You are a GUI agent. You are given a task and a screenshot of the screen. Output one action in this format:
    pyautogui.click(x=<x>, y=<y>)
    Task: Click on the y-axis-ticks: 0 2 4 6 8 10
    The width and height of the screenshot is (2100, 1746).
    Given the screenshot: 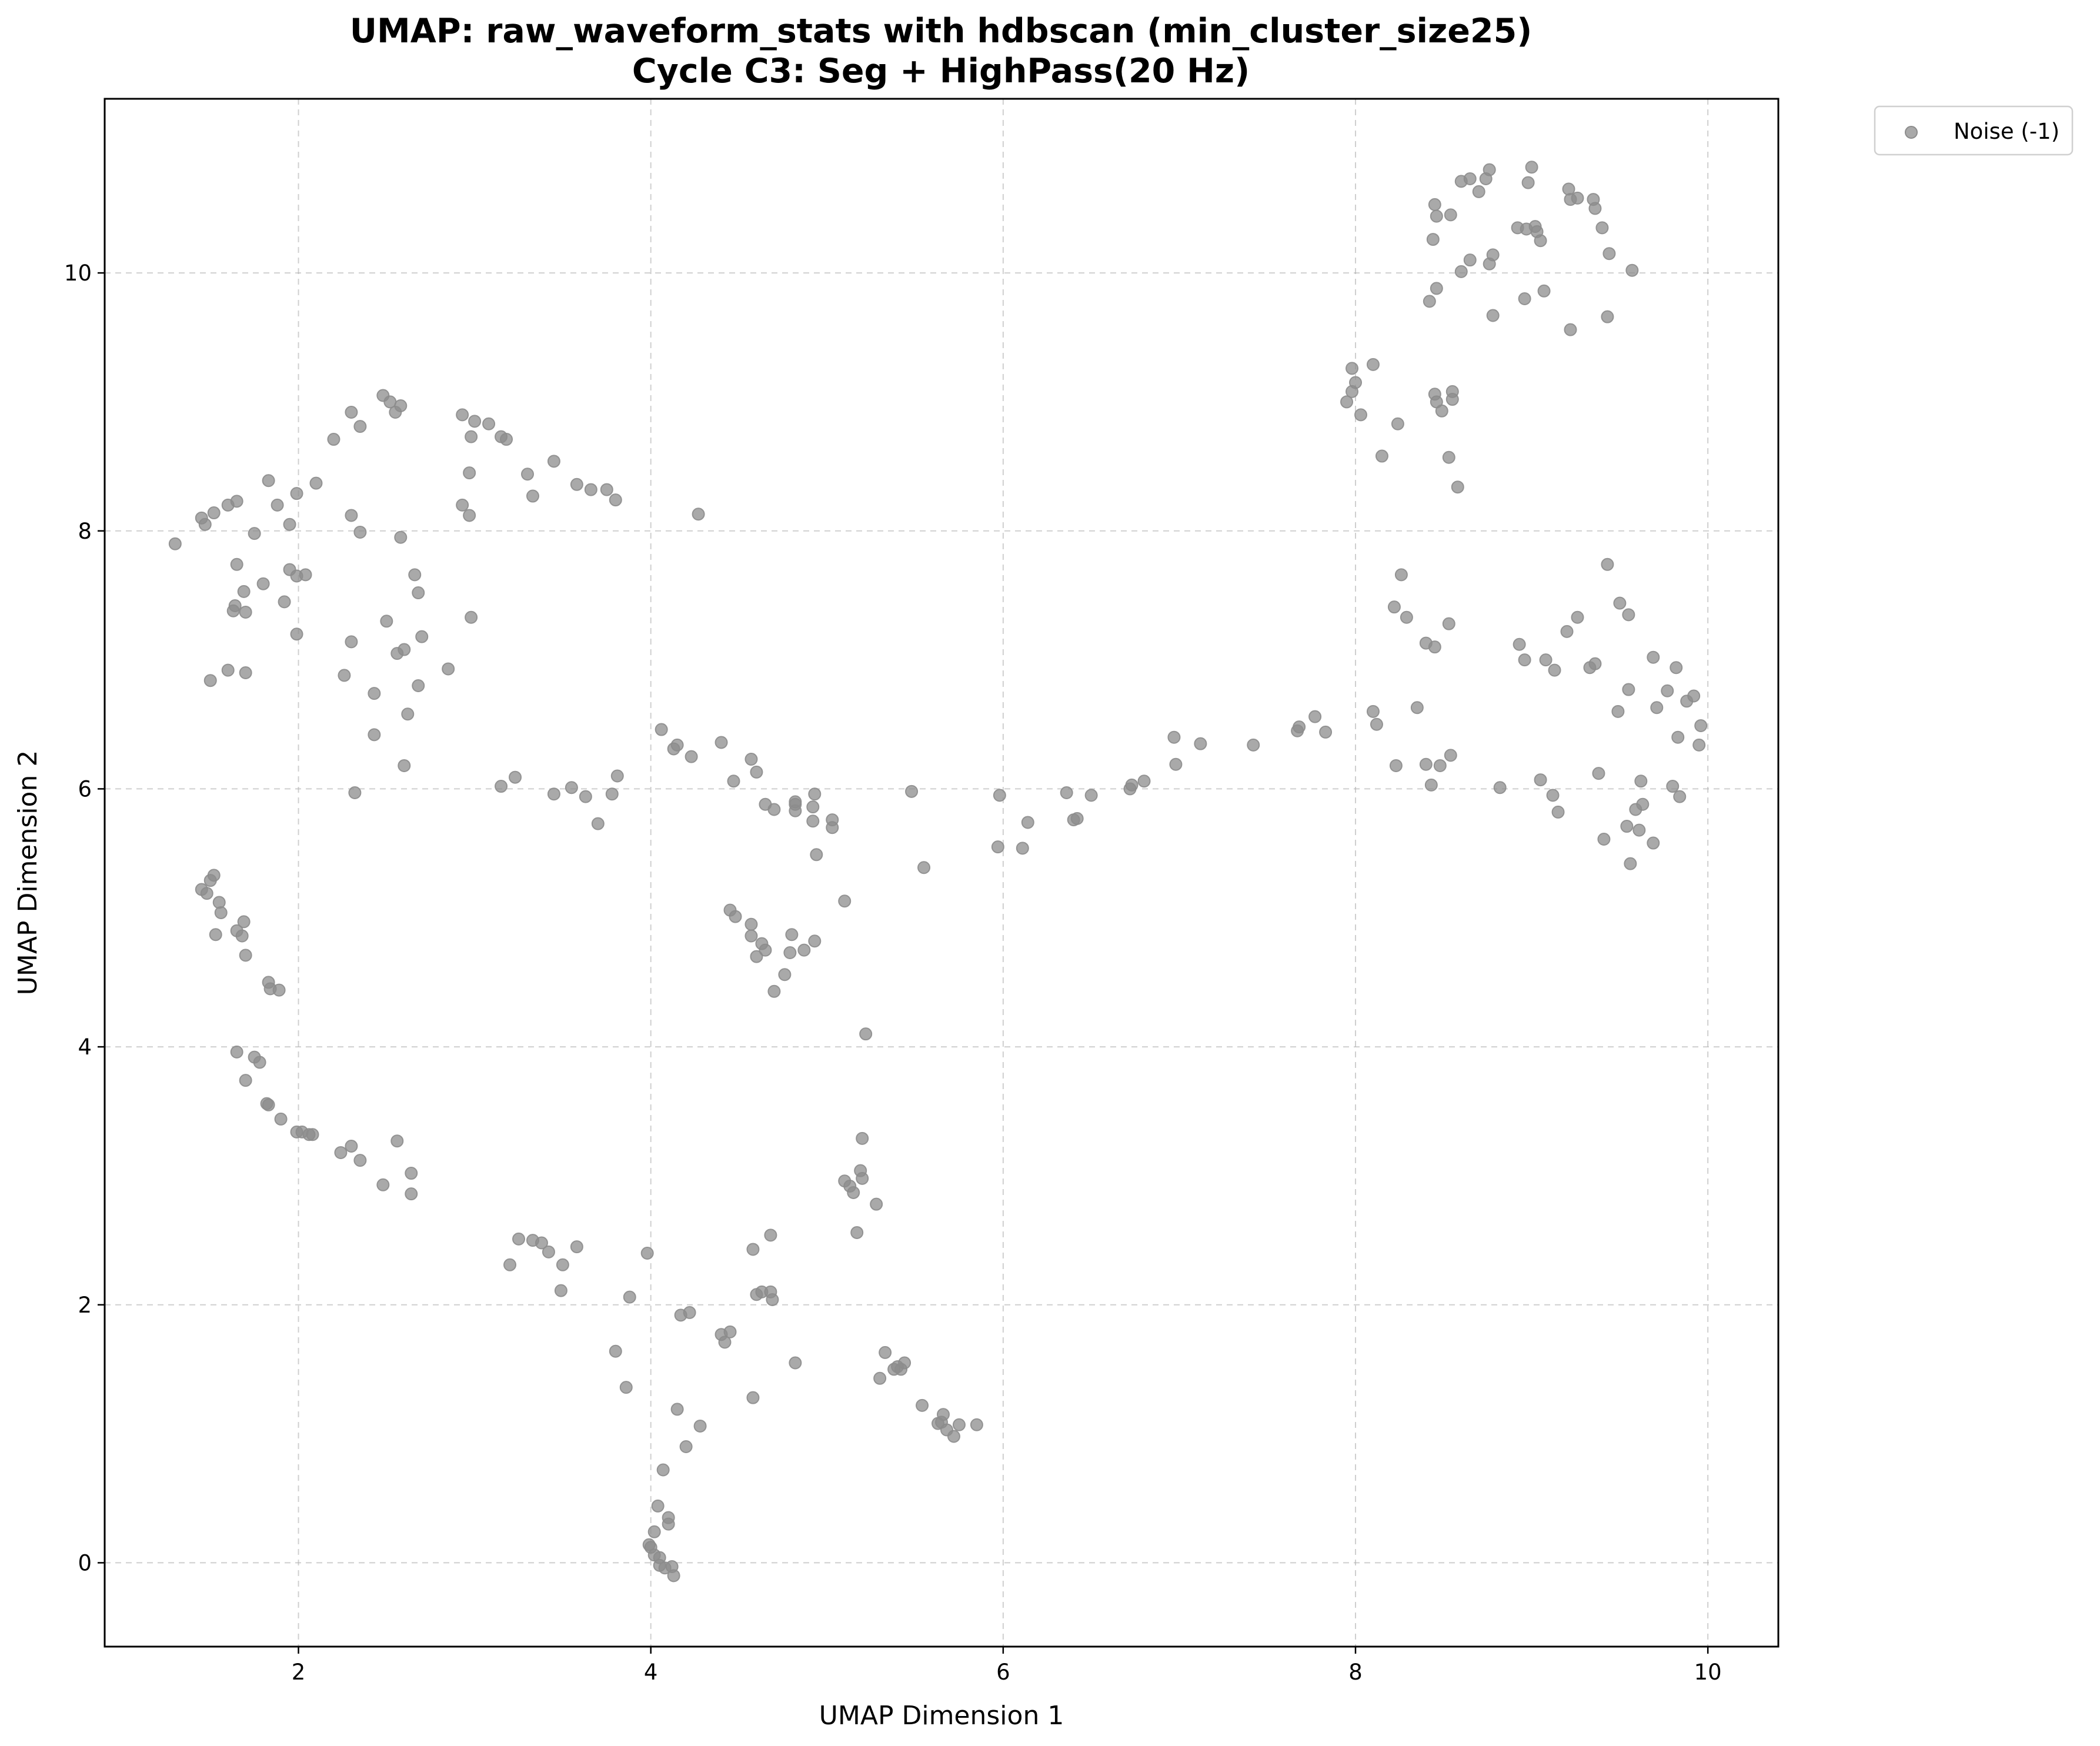 What is the action you would take?
    pyautogui.click(x=84, y=918)
    